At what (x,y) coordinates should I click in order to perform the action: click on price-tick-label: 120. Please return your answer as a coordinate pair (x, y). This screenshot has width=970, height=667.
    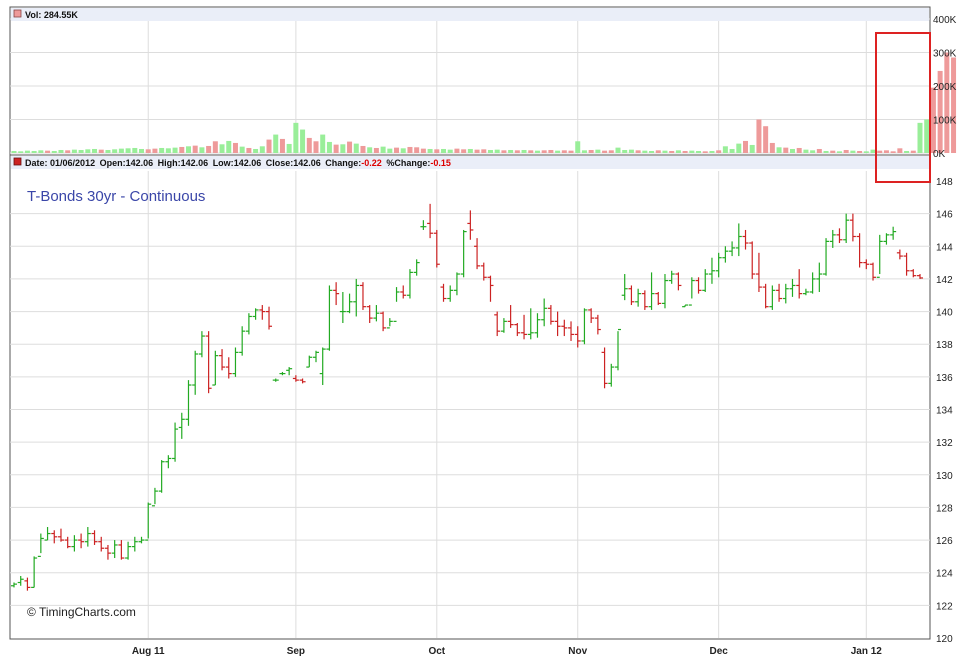
    Looking at the image, I should click on (944, 639).